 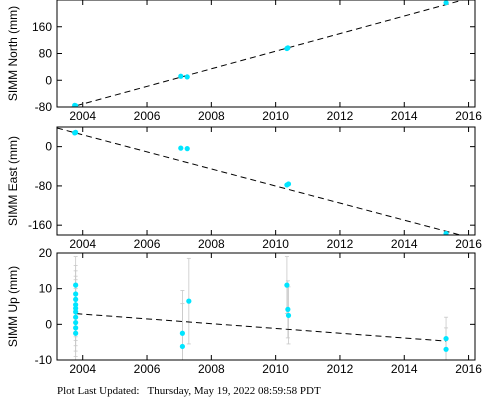 What do you see at coordinates (46, 289) in the screenshot?
I see `y-tick-label: 10` at bounding box center [46, 289].